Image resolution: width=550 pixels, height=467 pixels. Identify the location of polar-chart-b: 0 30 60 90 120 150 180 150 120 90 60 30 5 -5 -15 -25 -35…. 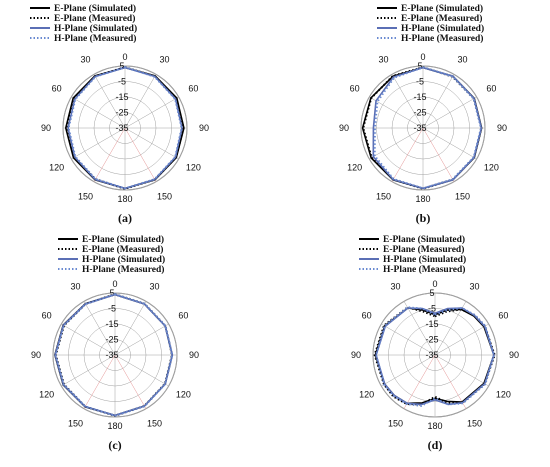
(423, 114).